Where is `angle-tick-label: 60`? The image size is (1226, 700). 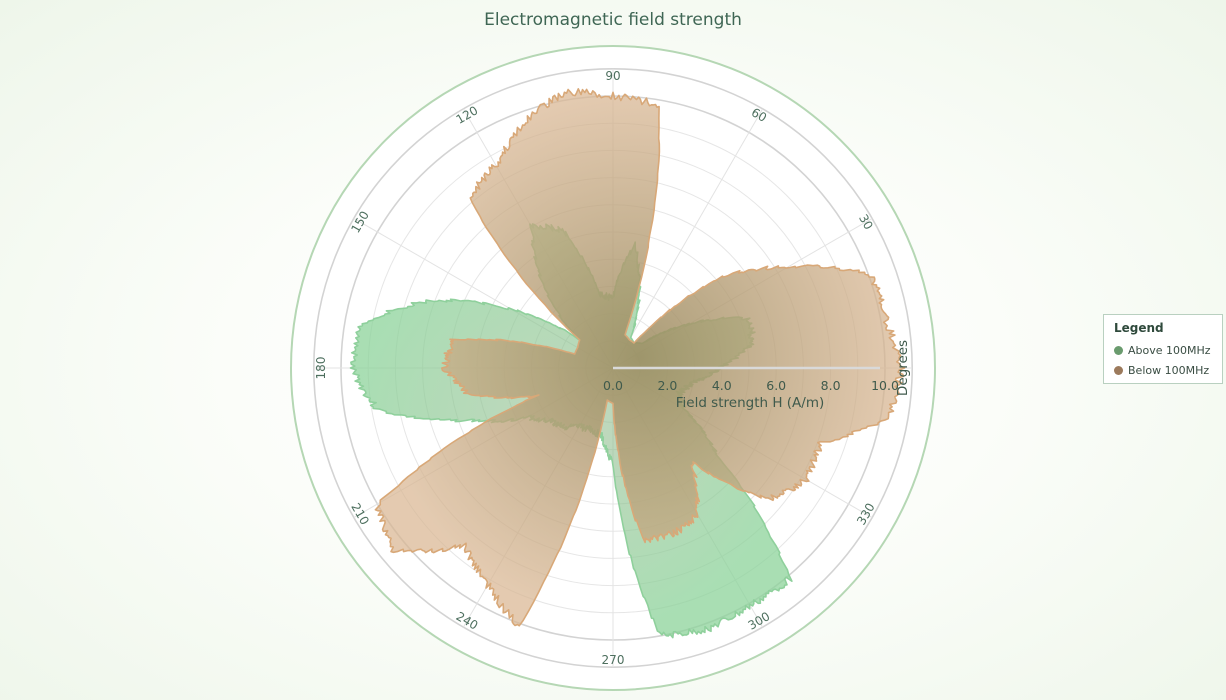 angle-tick-label: 60 is located at coordinates (759, 115).